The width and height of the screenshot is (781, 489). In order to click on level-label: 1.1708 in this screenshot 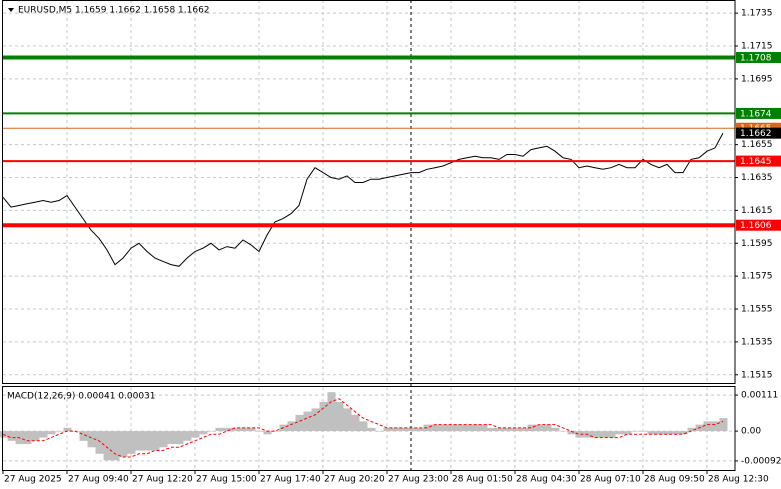, I will do `click(756, 59)`.